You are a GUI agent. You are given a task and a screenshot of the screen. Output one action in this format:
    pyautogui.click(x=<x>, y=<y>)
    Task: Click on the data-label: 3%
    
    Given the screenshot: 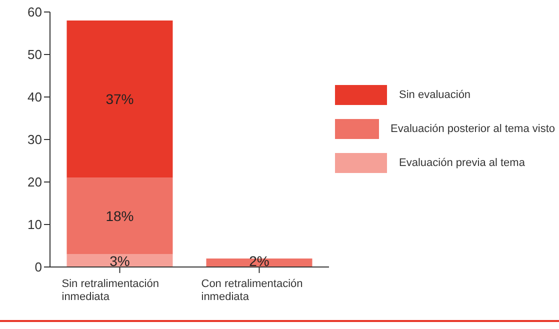 What is the action you would take?
    pyautogui.click(x=120, y=261)
    